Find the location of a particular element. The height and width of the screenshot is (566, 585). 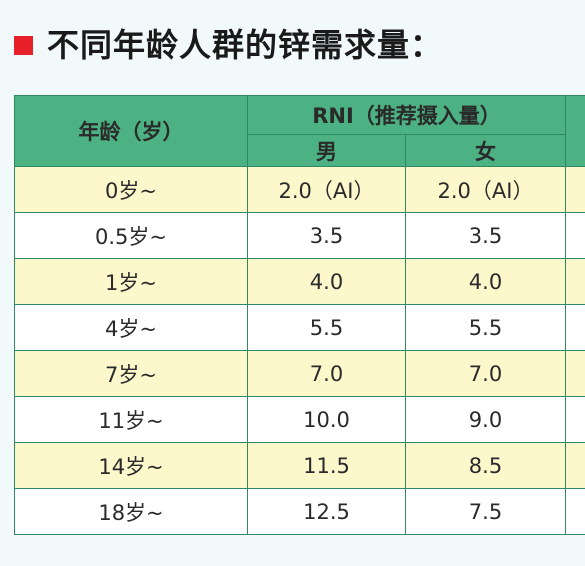

table-row: 4岁~ 5.5 5.5 is located at coordinates (299, 327).